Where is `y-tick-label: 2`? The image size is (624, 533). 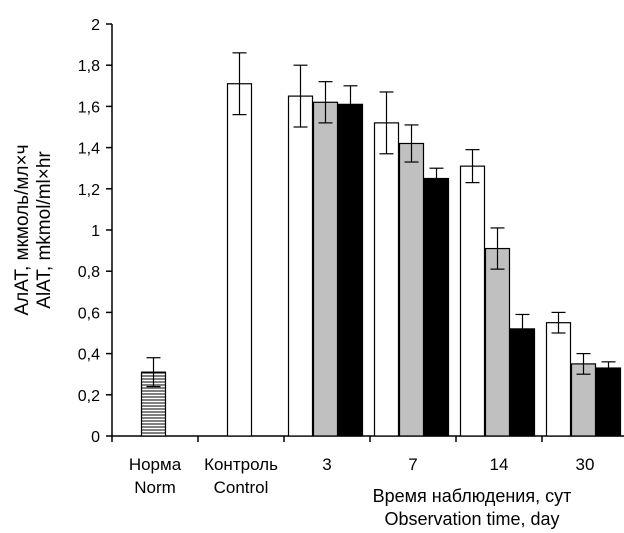 y-tick-label: 2 is located at coordinates (95, 25).